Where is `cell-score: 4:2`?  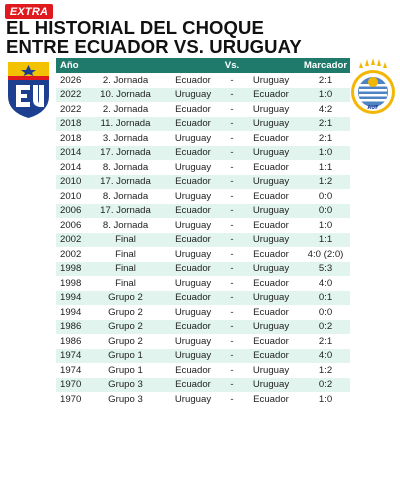 cell-score: 4:2 is located at coordinates (325, 109).